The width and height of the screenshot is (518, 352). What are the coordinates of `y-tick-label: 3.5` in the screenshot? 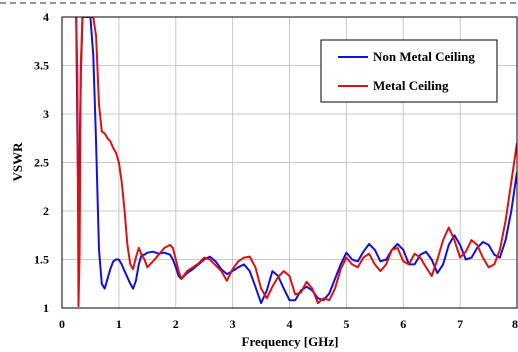 It's located at (41, 66).